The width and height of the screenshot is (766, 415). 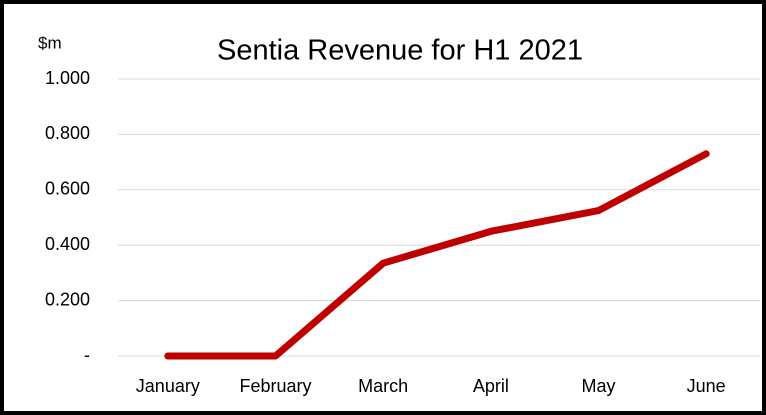 What do you see at coordinates (383, 386) in the screenshot?
I see `x-tick-label: March` at bounding box center [383, 386].